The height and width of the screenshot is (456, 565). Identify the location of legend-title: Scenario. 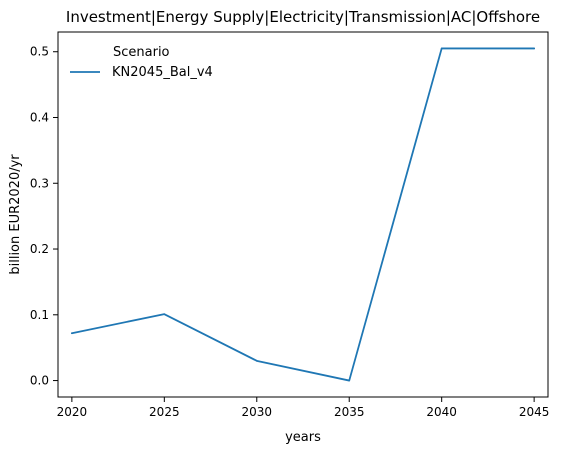
(141, 52).